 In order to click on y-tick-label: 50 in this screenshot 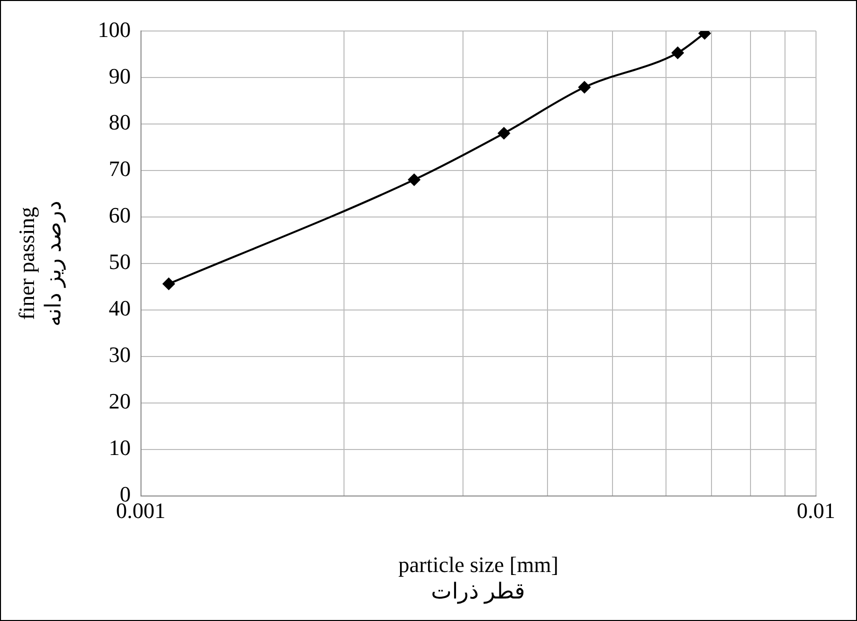, I will do `click(119, 261)`.